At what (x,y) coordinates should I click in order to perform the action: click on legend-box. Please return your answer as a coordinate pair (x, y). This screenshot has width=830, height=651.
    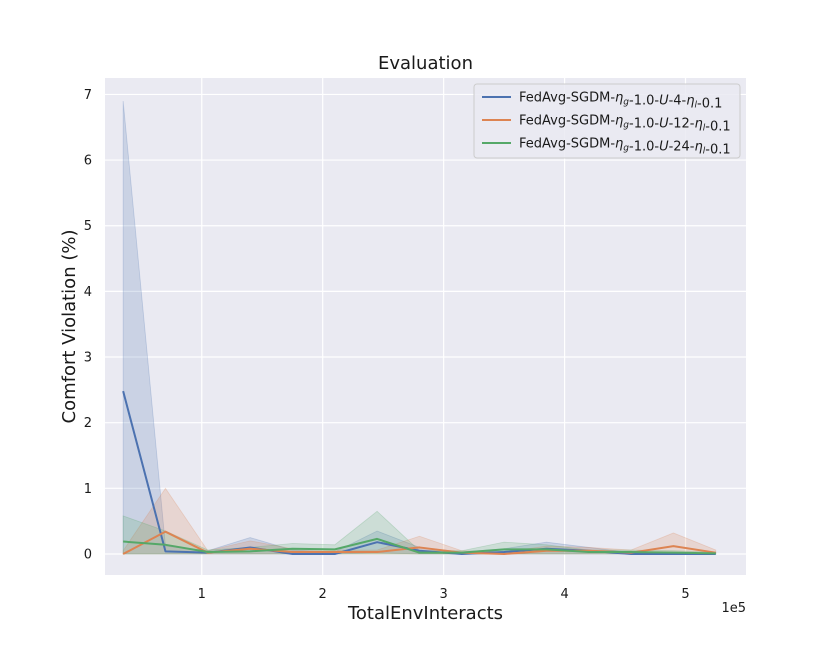
    Looking at the image, I should click on (607, 121).